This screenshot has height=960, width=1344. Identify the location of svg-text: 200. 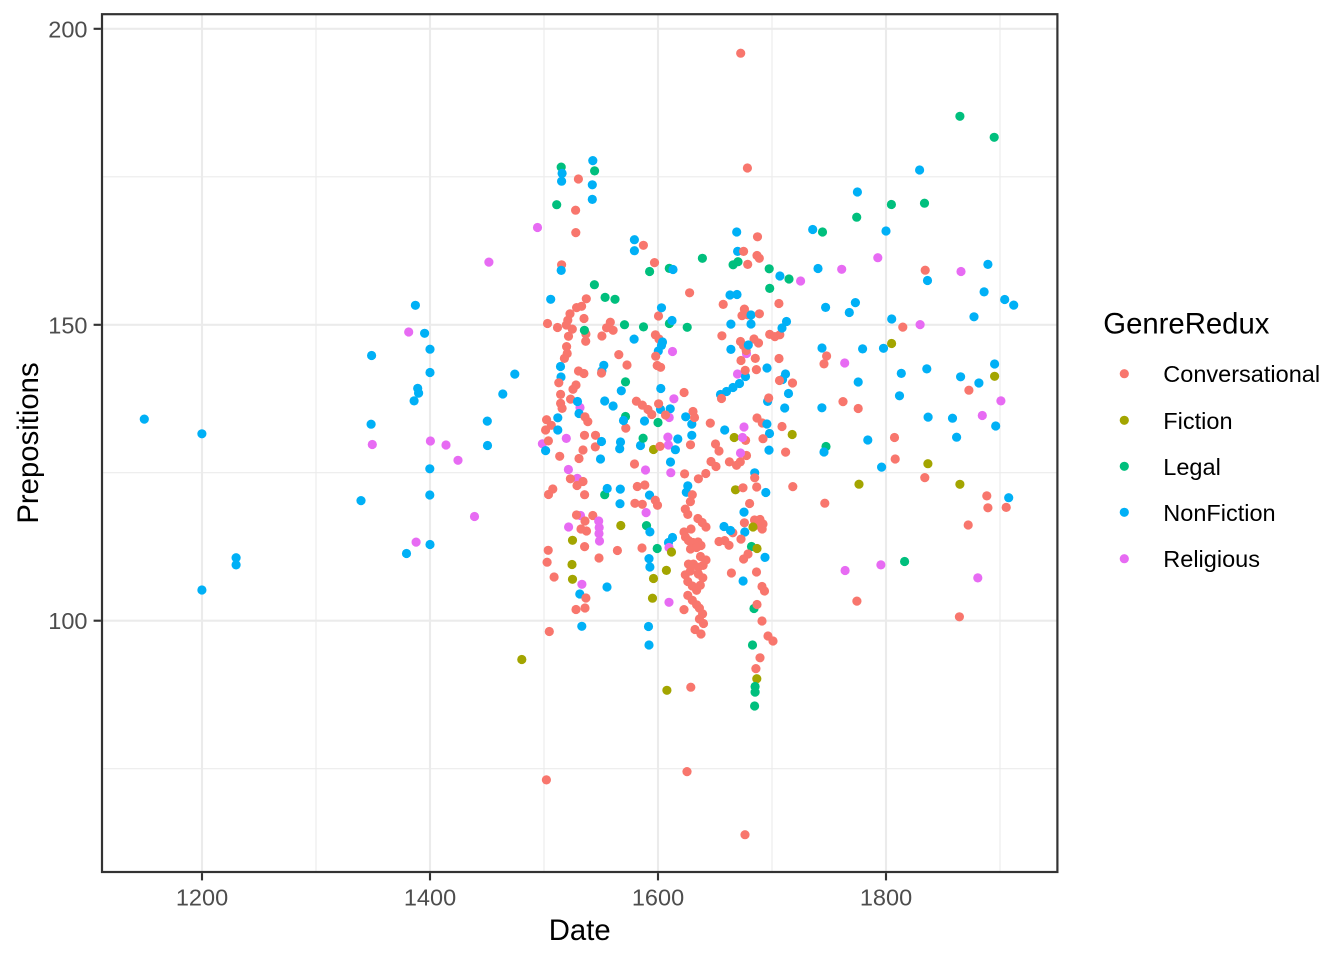
(67, 29).